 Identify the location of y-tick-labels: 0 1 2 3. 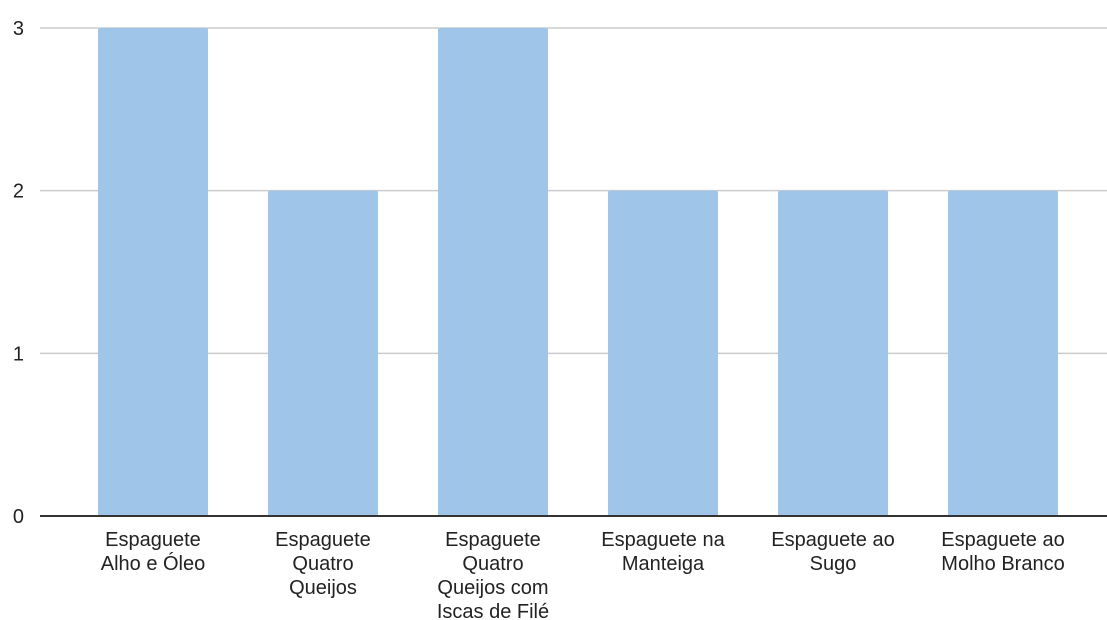
(18, 273).